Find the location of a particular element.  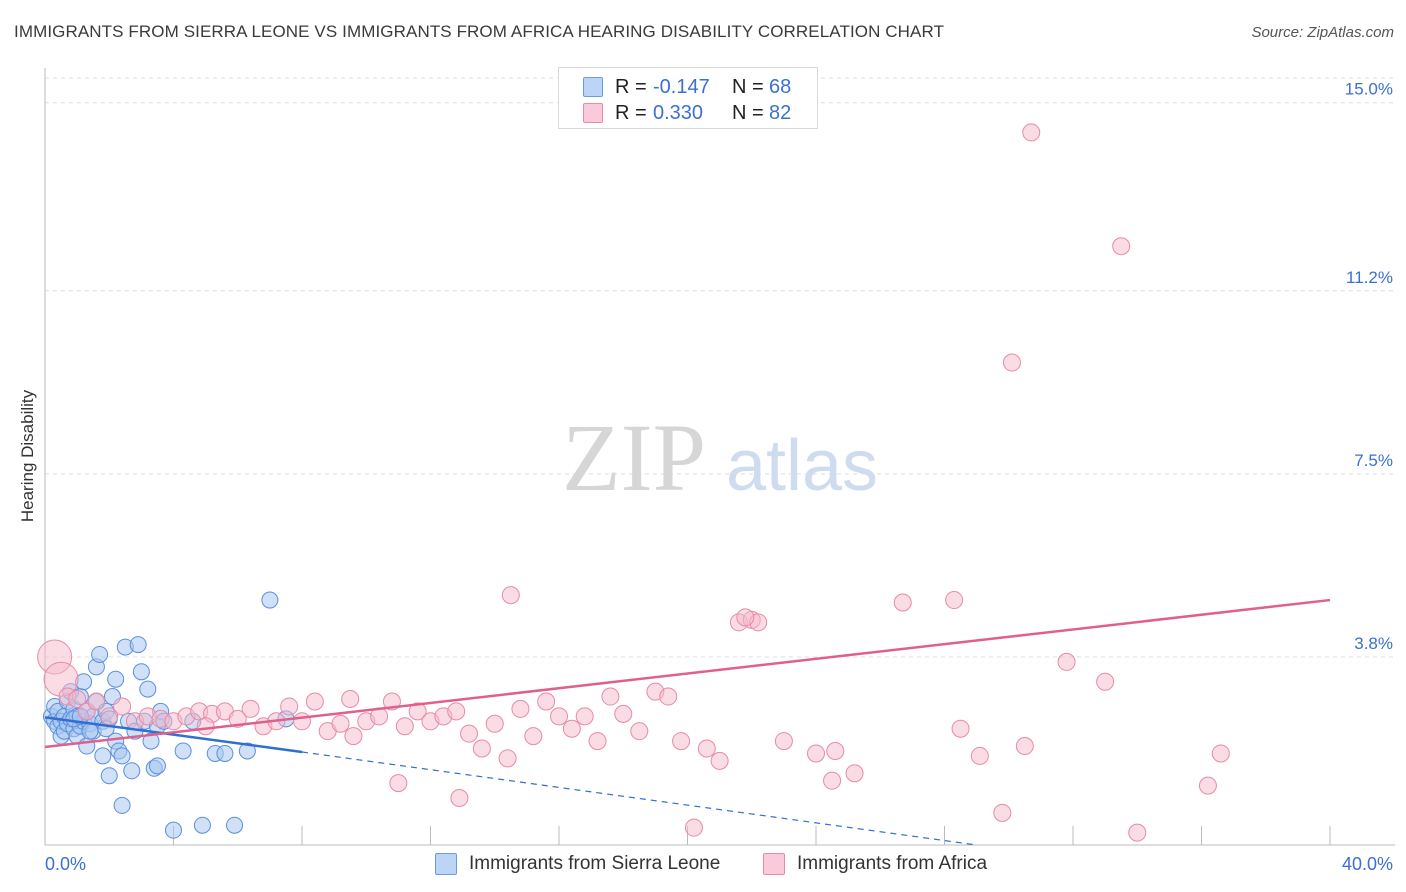

bottom-legend-sierra-leone: Immigrants from Sierra Leone is located at coordinates (577, 864).